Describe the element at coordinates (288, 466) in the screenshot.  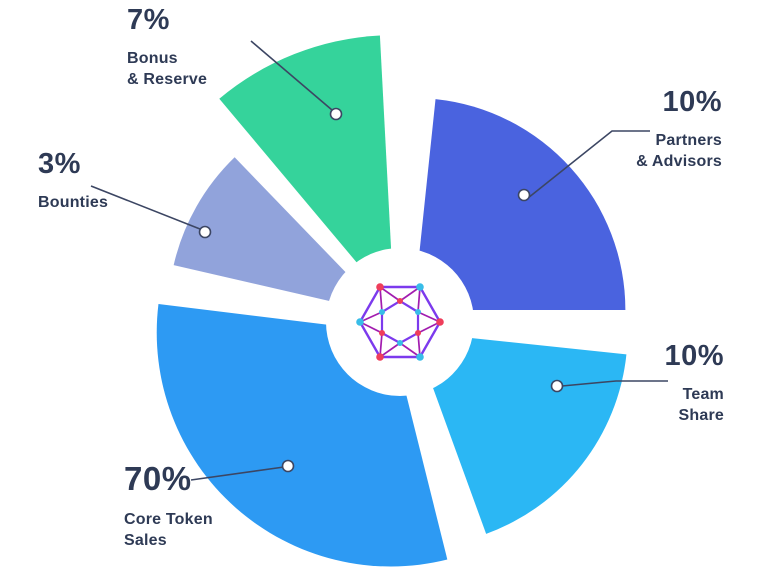
I see `marker-dot-core-token-sales` at that location.